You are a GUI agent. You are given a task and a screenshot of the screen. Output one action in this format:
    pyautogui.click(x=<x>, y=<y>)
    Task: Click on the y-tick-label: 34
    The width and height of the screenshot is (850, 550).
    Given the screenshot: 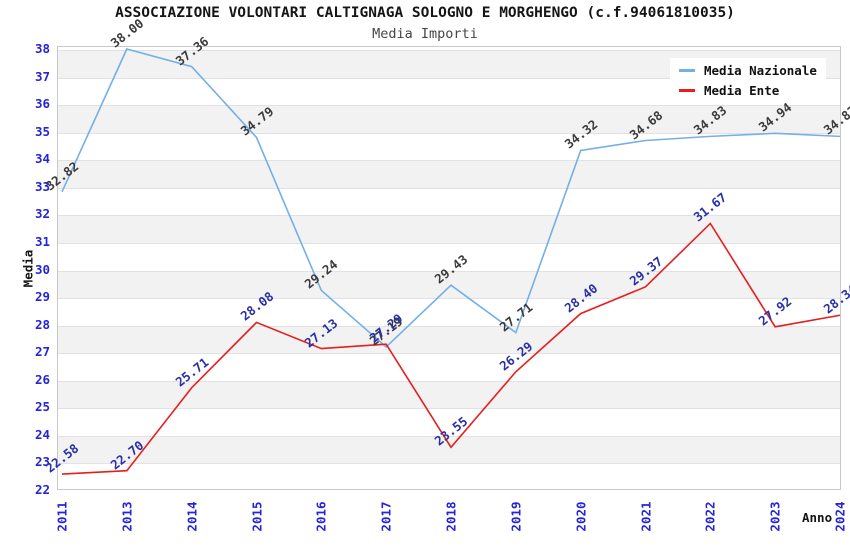 What is the action you would take?
    pyautogui.click(x=42, y=159)
    